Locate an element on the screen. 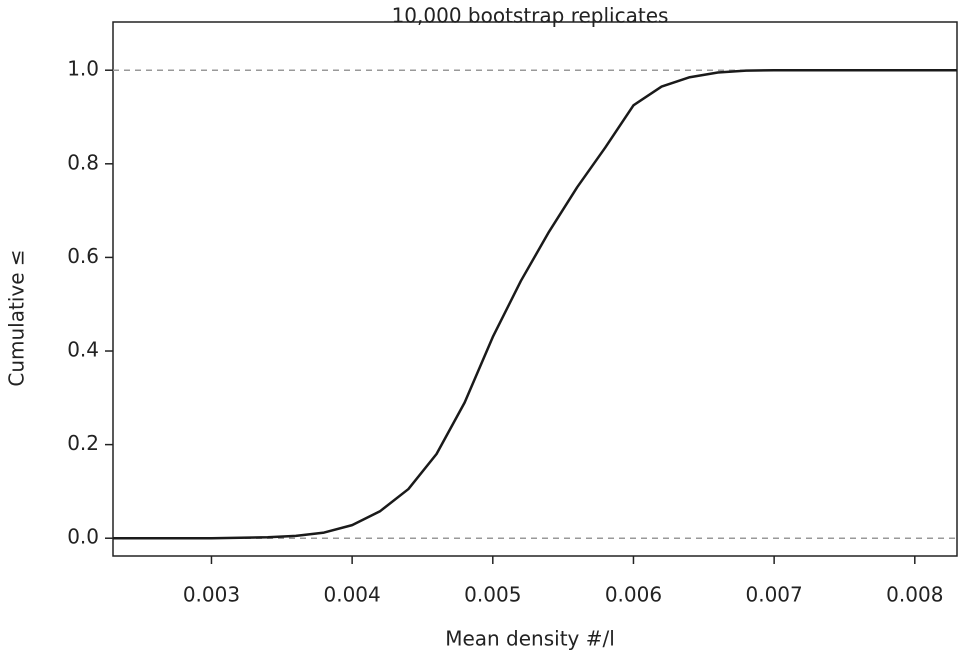 The width and height of the screenshot is (960, 657). x-tick-label: 0.003 is located at coordinates (211, 595).